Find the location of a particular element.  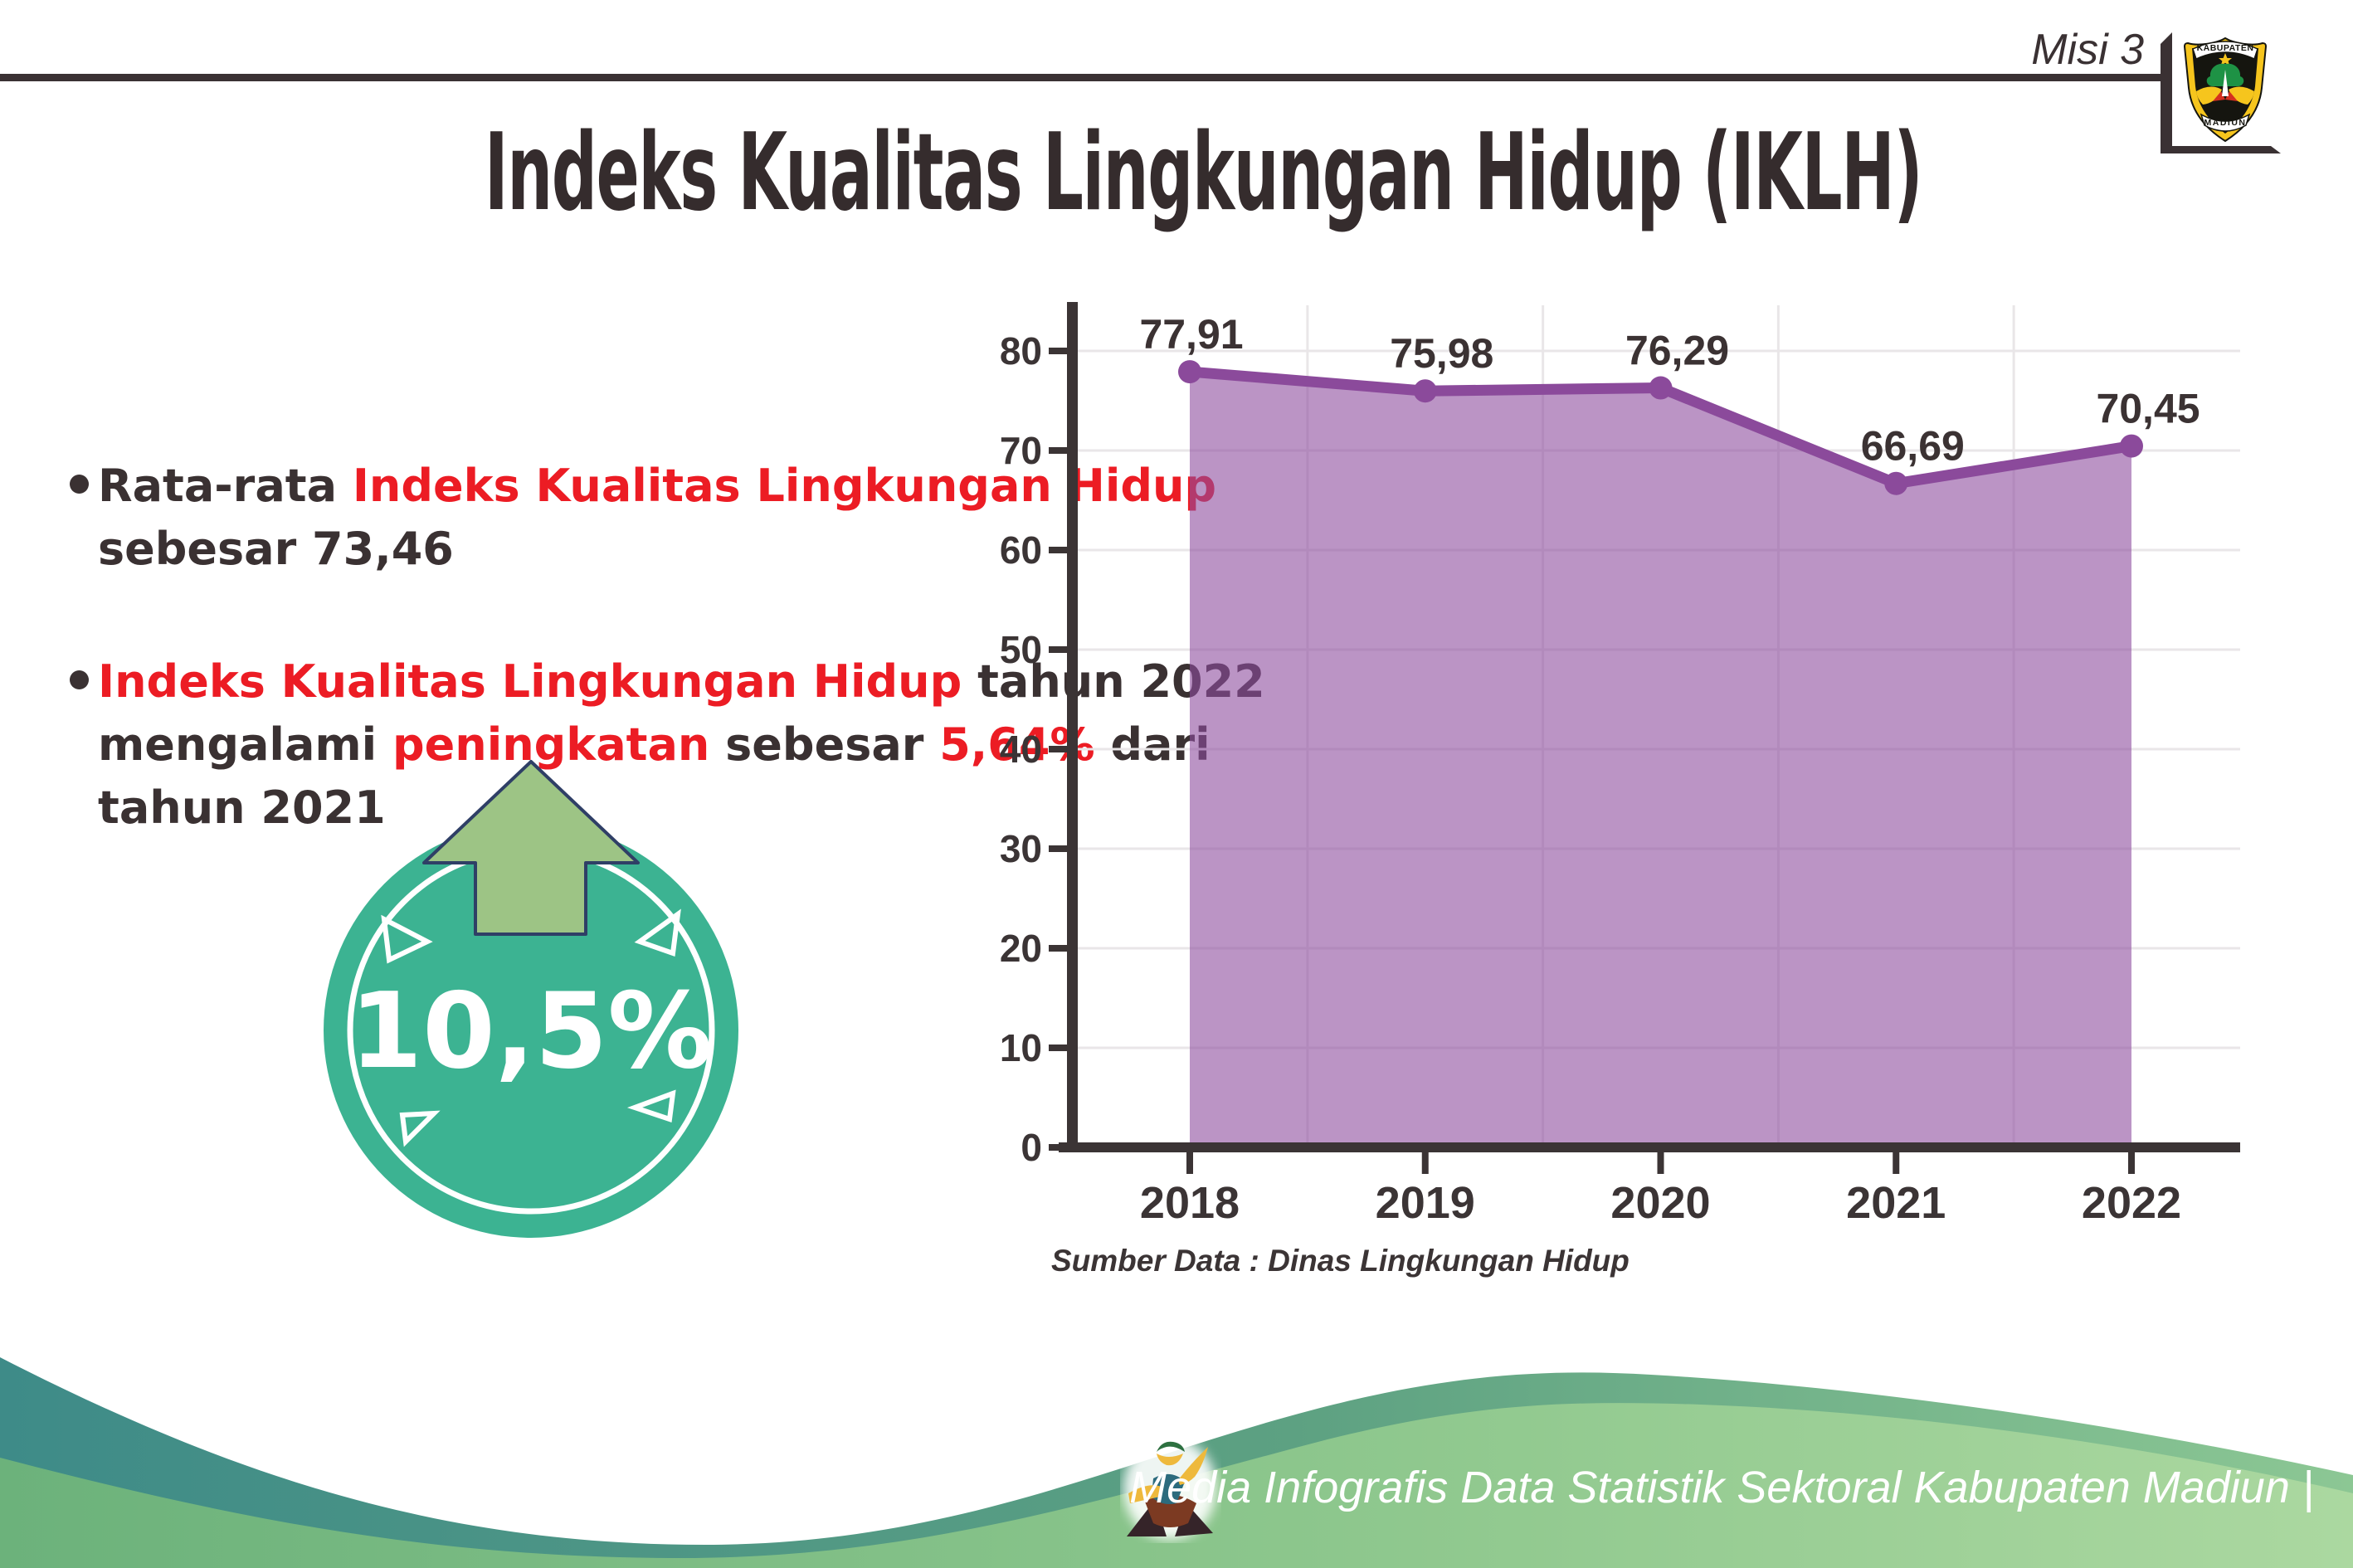

star-icon is located at coordinates (2225, 59).